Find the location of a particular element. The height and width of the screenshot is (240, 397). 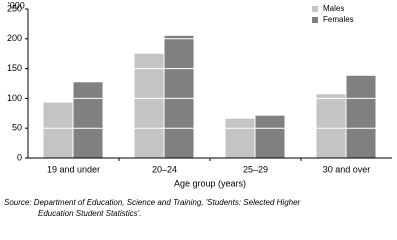

x-tick-label: 30 and over is located at coordinates (347, 169).